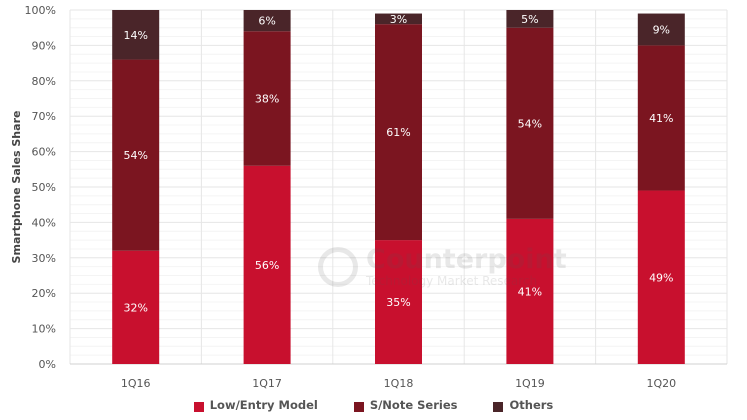 This screenshot has height=420, width=747. What do you see at coordinates (44, 293) in the screenshot?
I see `y-tick-label: 20%` at bounding box center [44, 293].